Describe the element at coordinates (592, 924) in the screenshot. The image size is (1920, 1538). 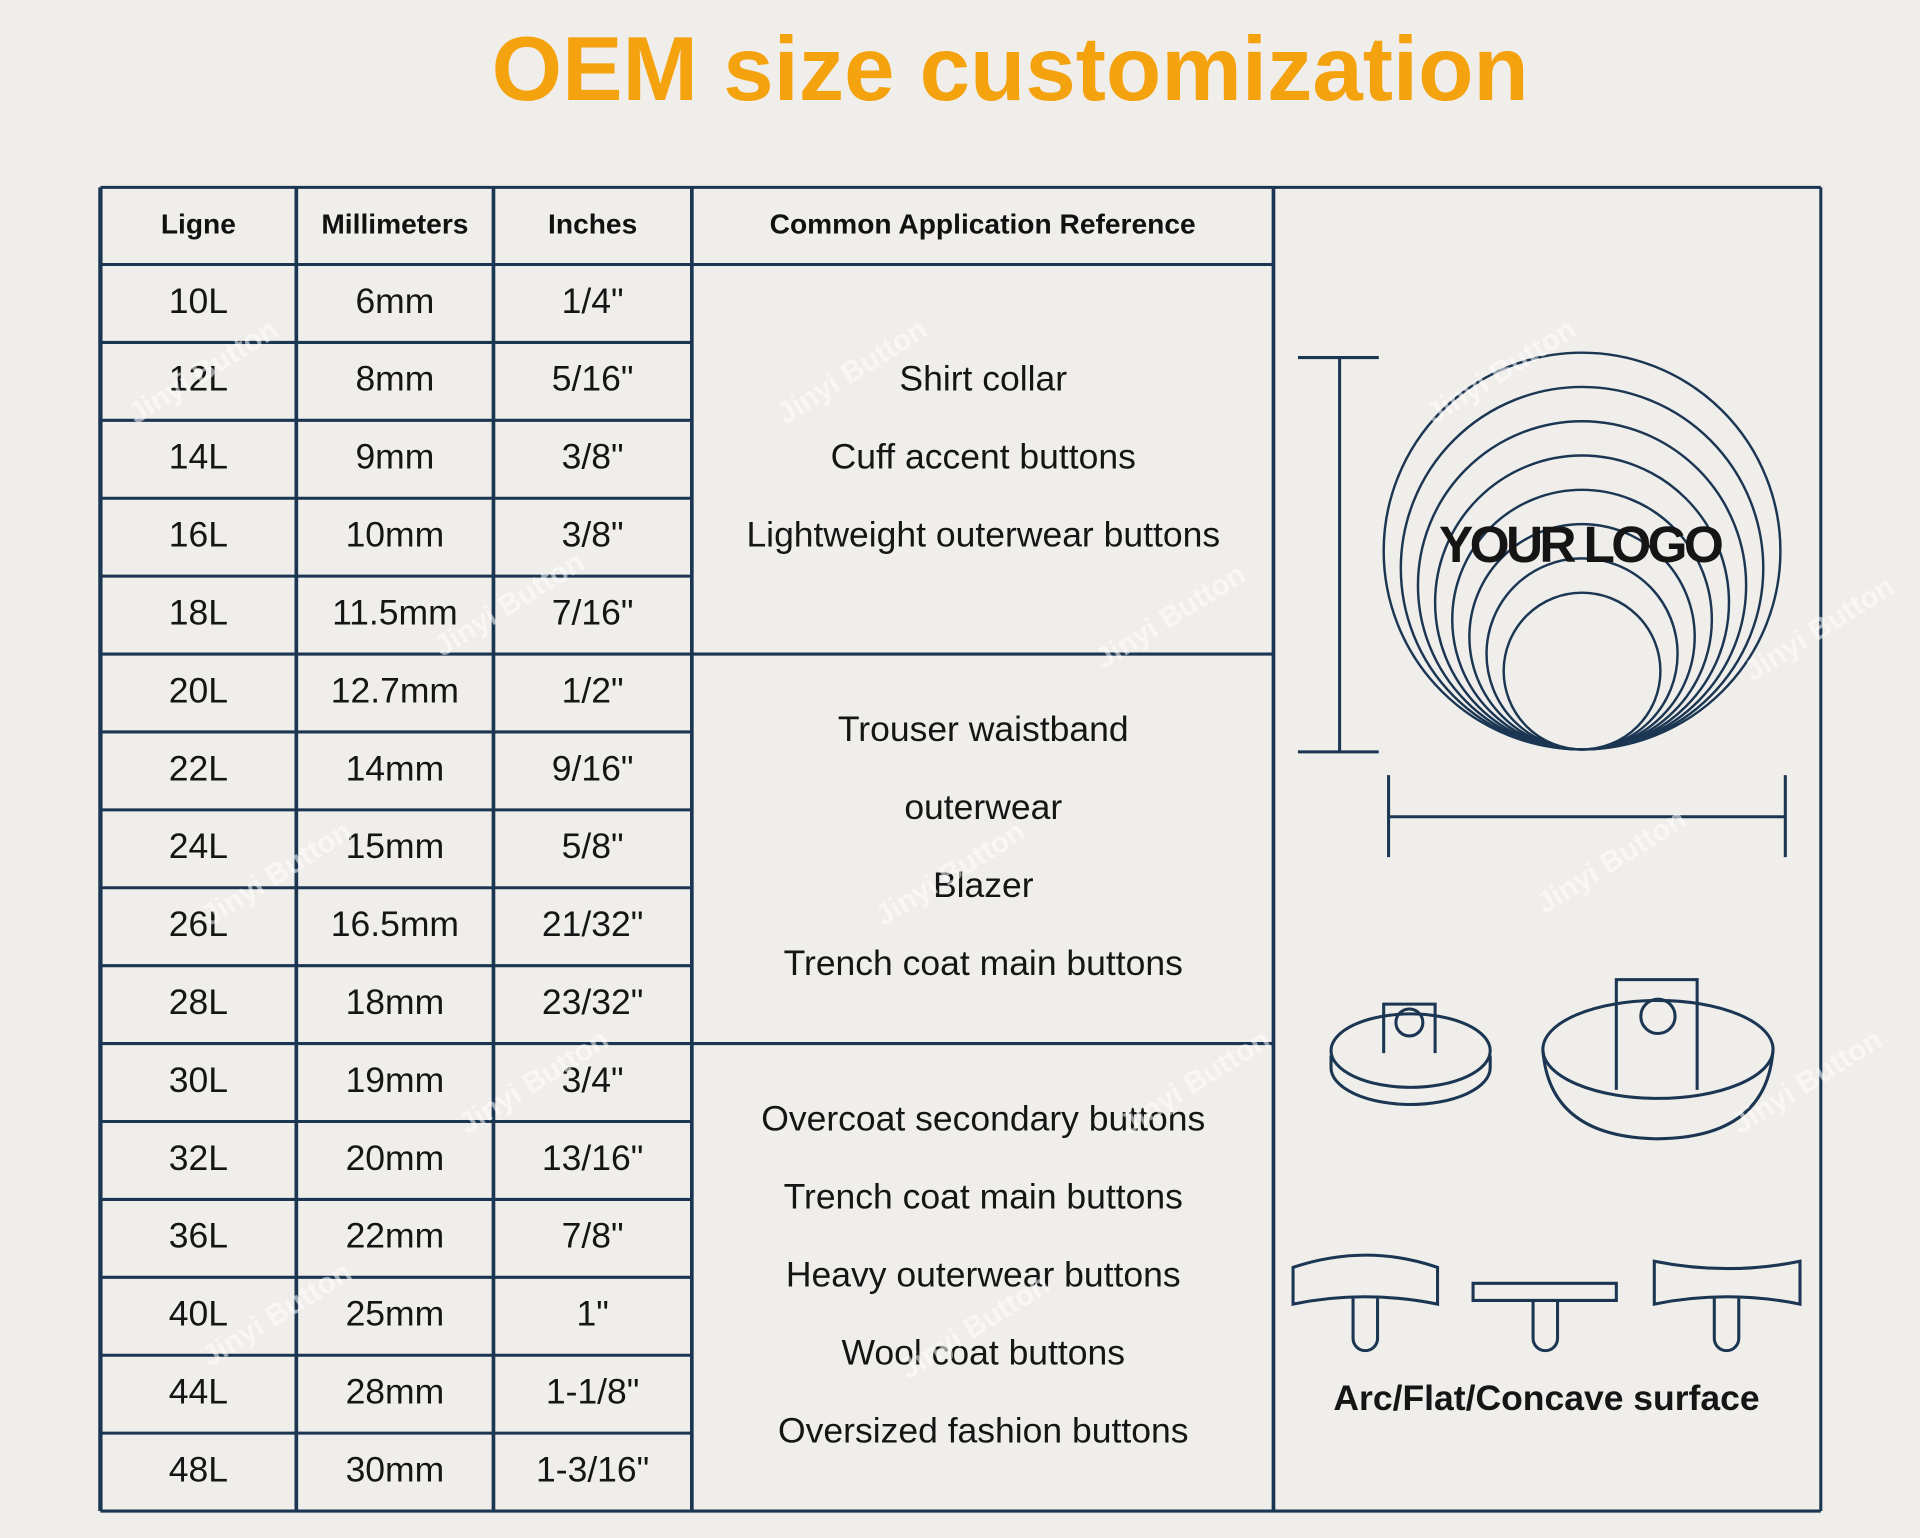
I see `table-cell: 21/32"` at that location.